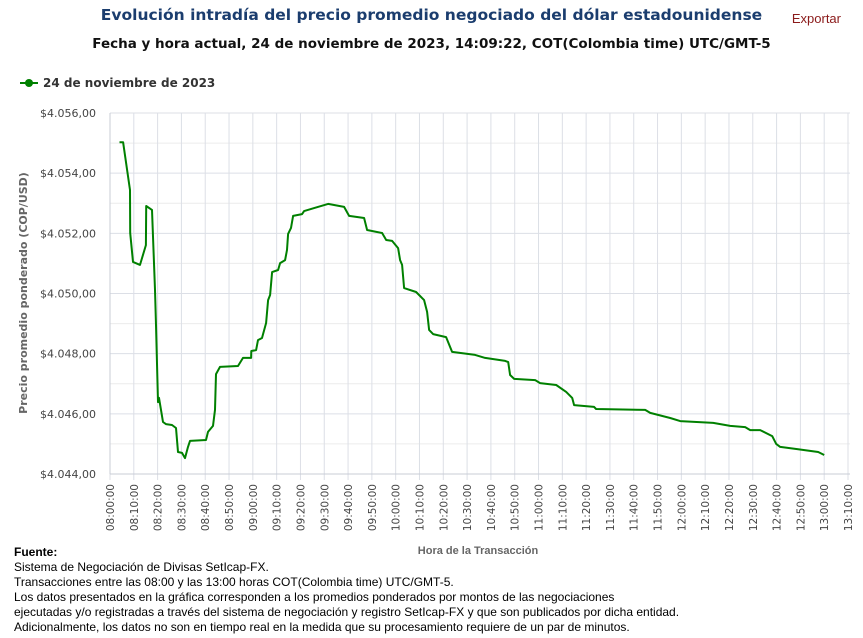 This screenshot has width=863, height=638. What do you see at coordinates (129, 83) in the screenshot?
I see `legend-label: 24 de noviembre de 2023` at bounding box center [129, 83].